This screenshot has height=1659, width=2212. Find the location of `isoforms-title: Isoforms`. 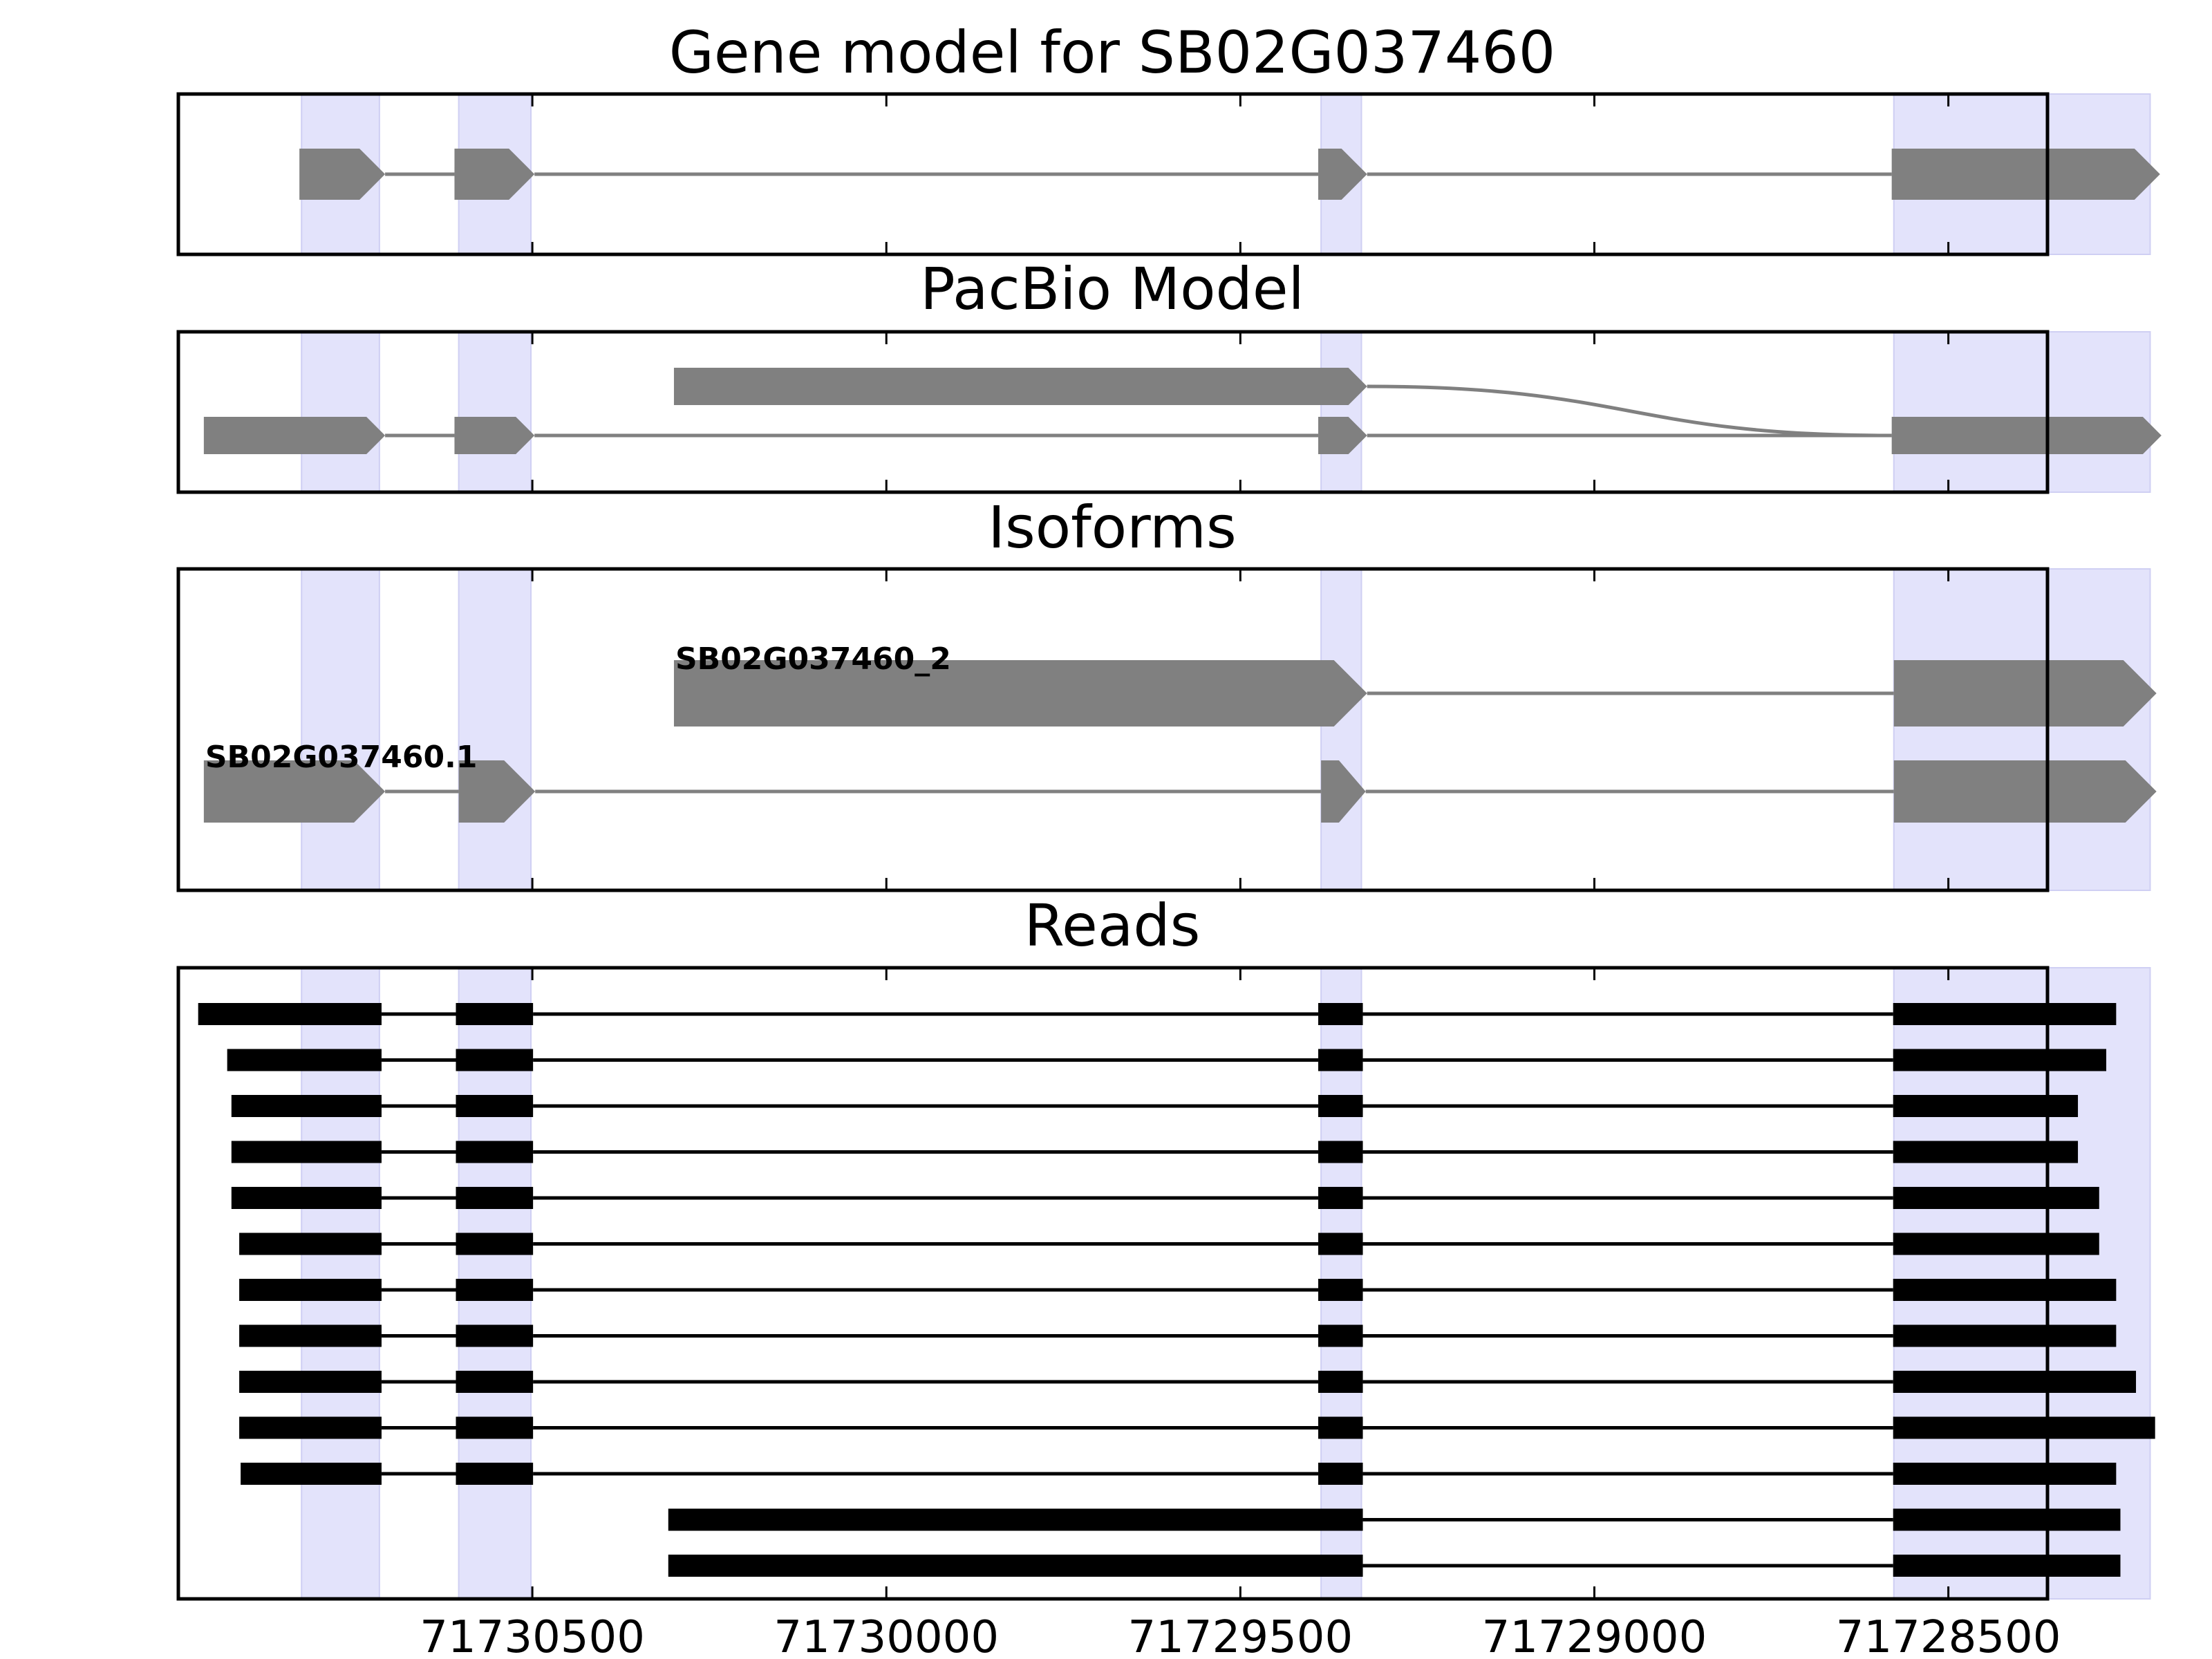

isoforms-title: Isoforms is located at coordinates (1112, 527).